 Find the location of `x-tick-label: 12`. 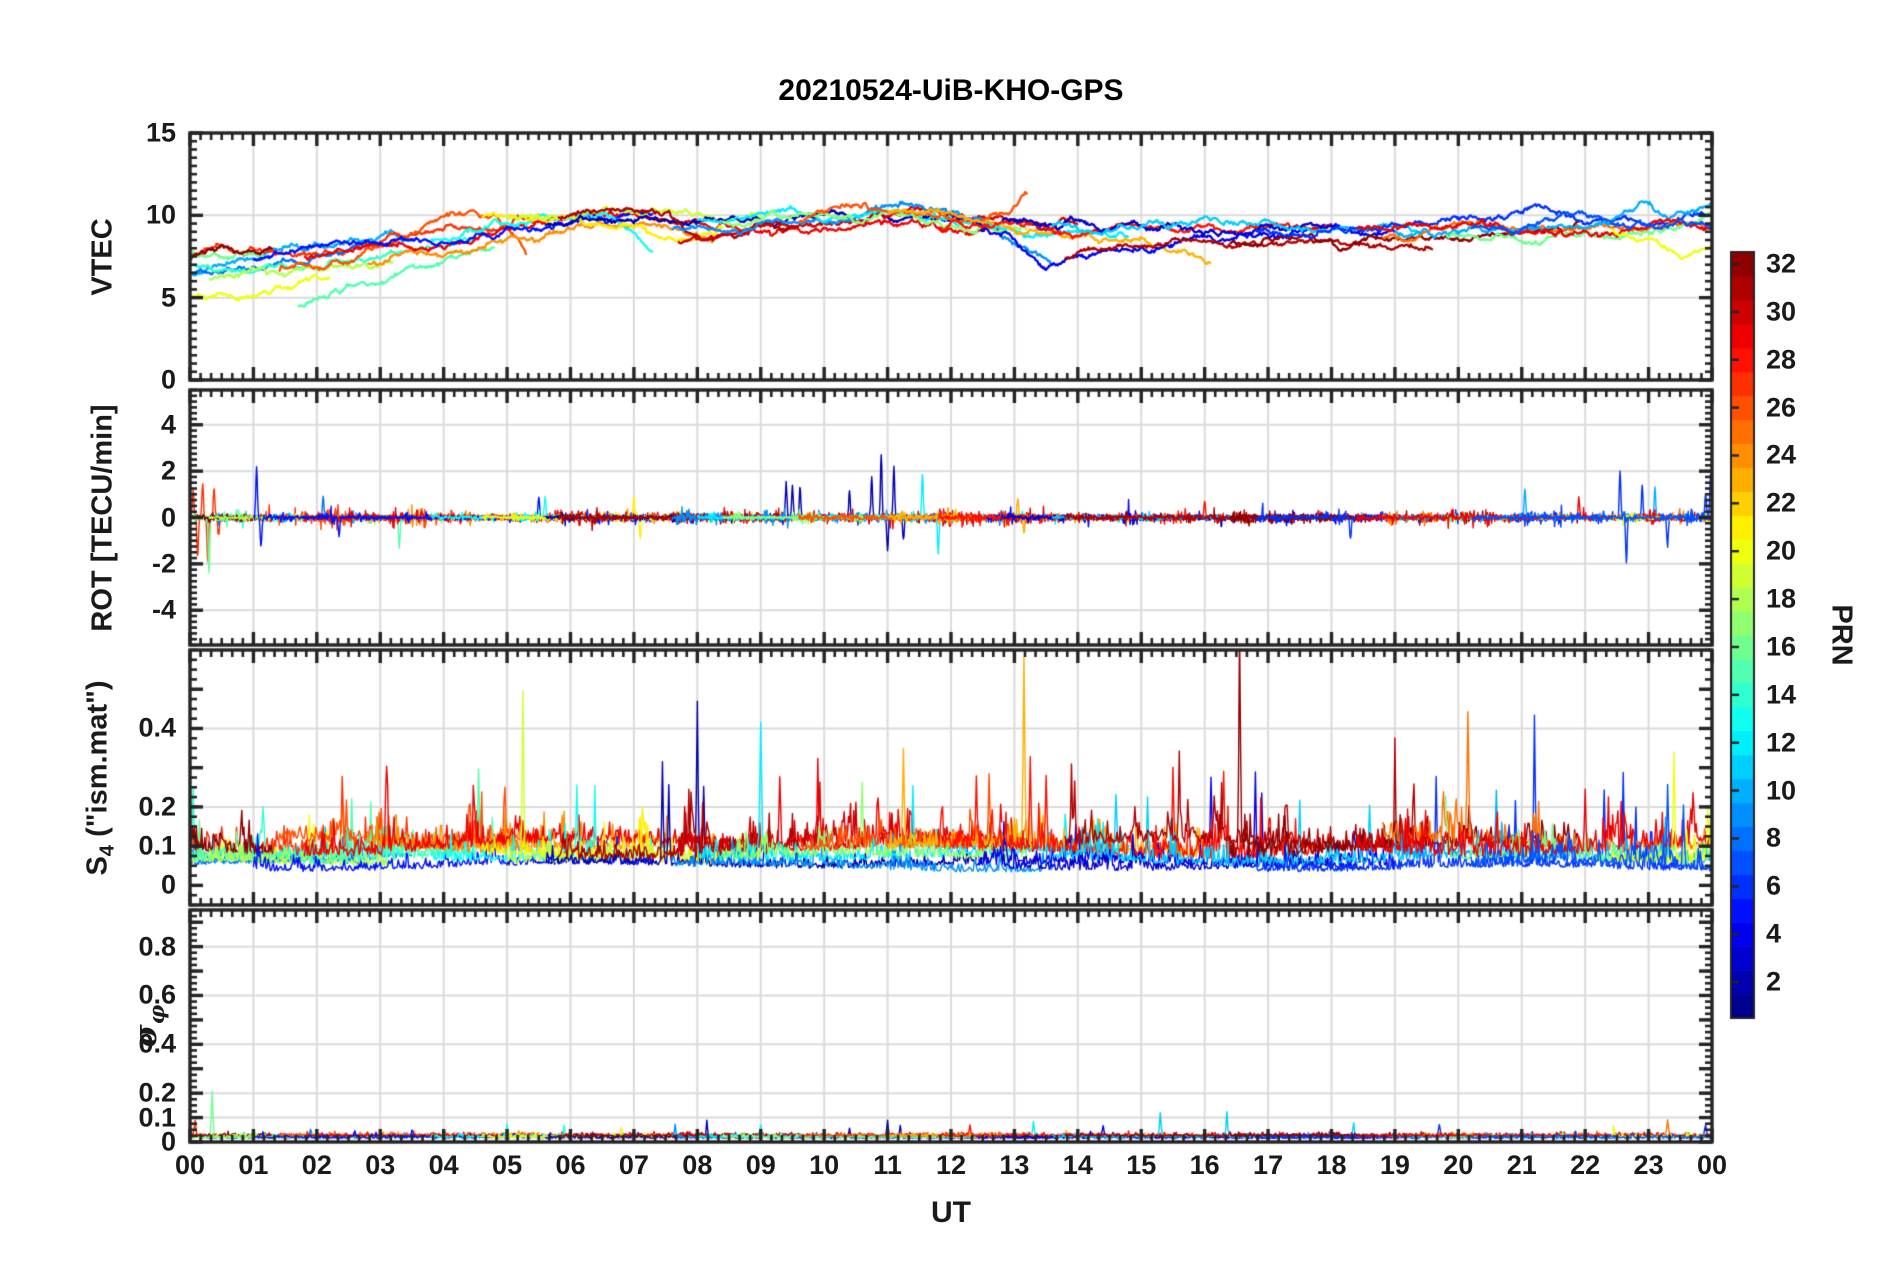

x-tick-label: 12 is located at coordinates (951, 1165).